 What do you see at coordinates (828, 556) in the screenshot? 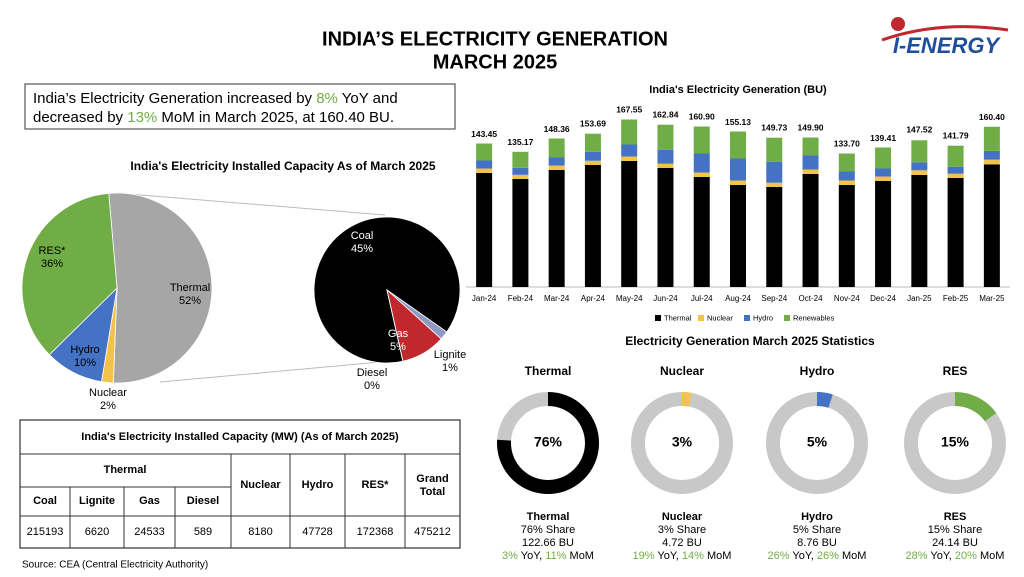
I see `stat-change-part: 26%` at bounding box center [828, 556].